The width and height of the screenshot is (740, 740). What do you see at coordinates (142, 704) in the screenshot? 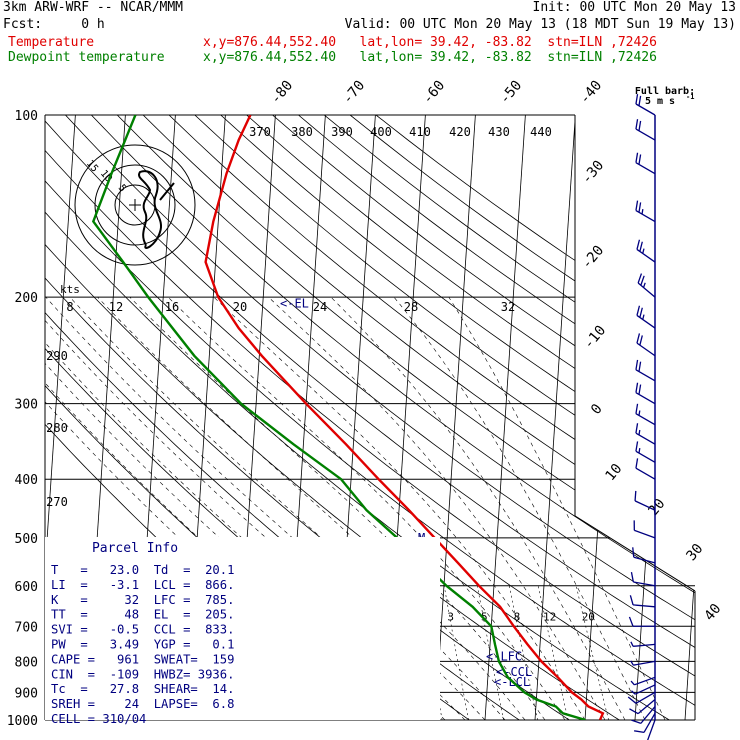
I see `parcel-info-row: SREH = 24 LAPSE= 6.8` at bounding box center [142, 704].